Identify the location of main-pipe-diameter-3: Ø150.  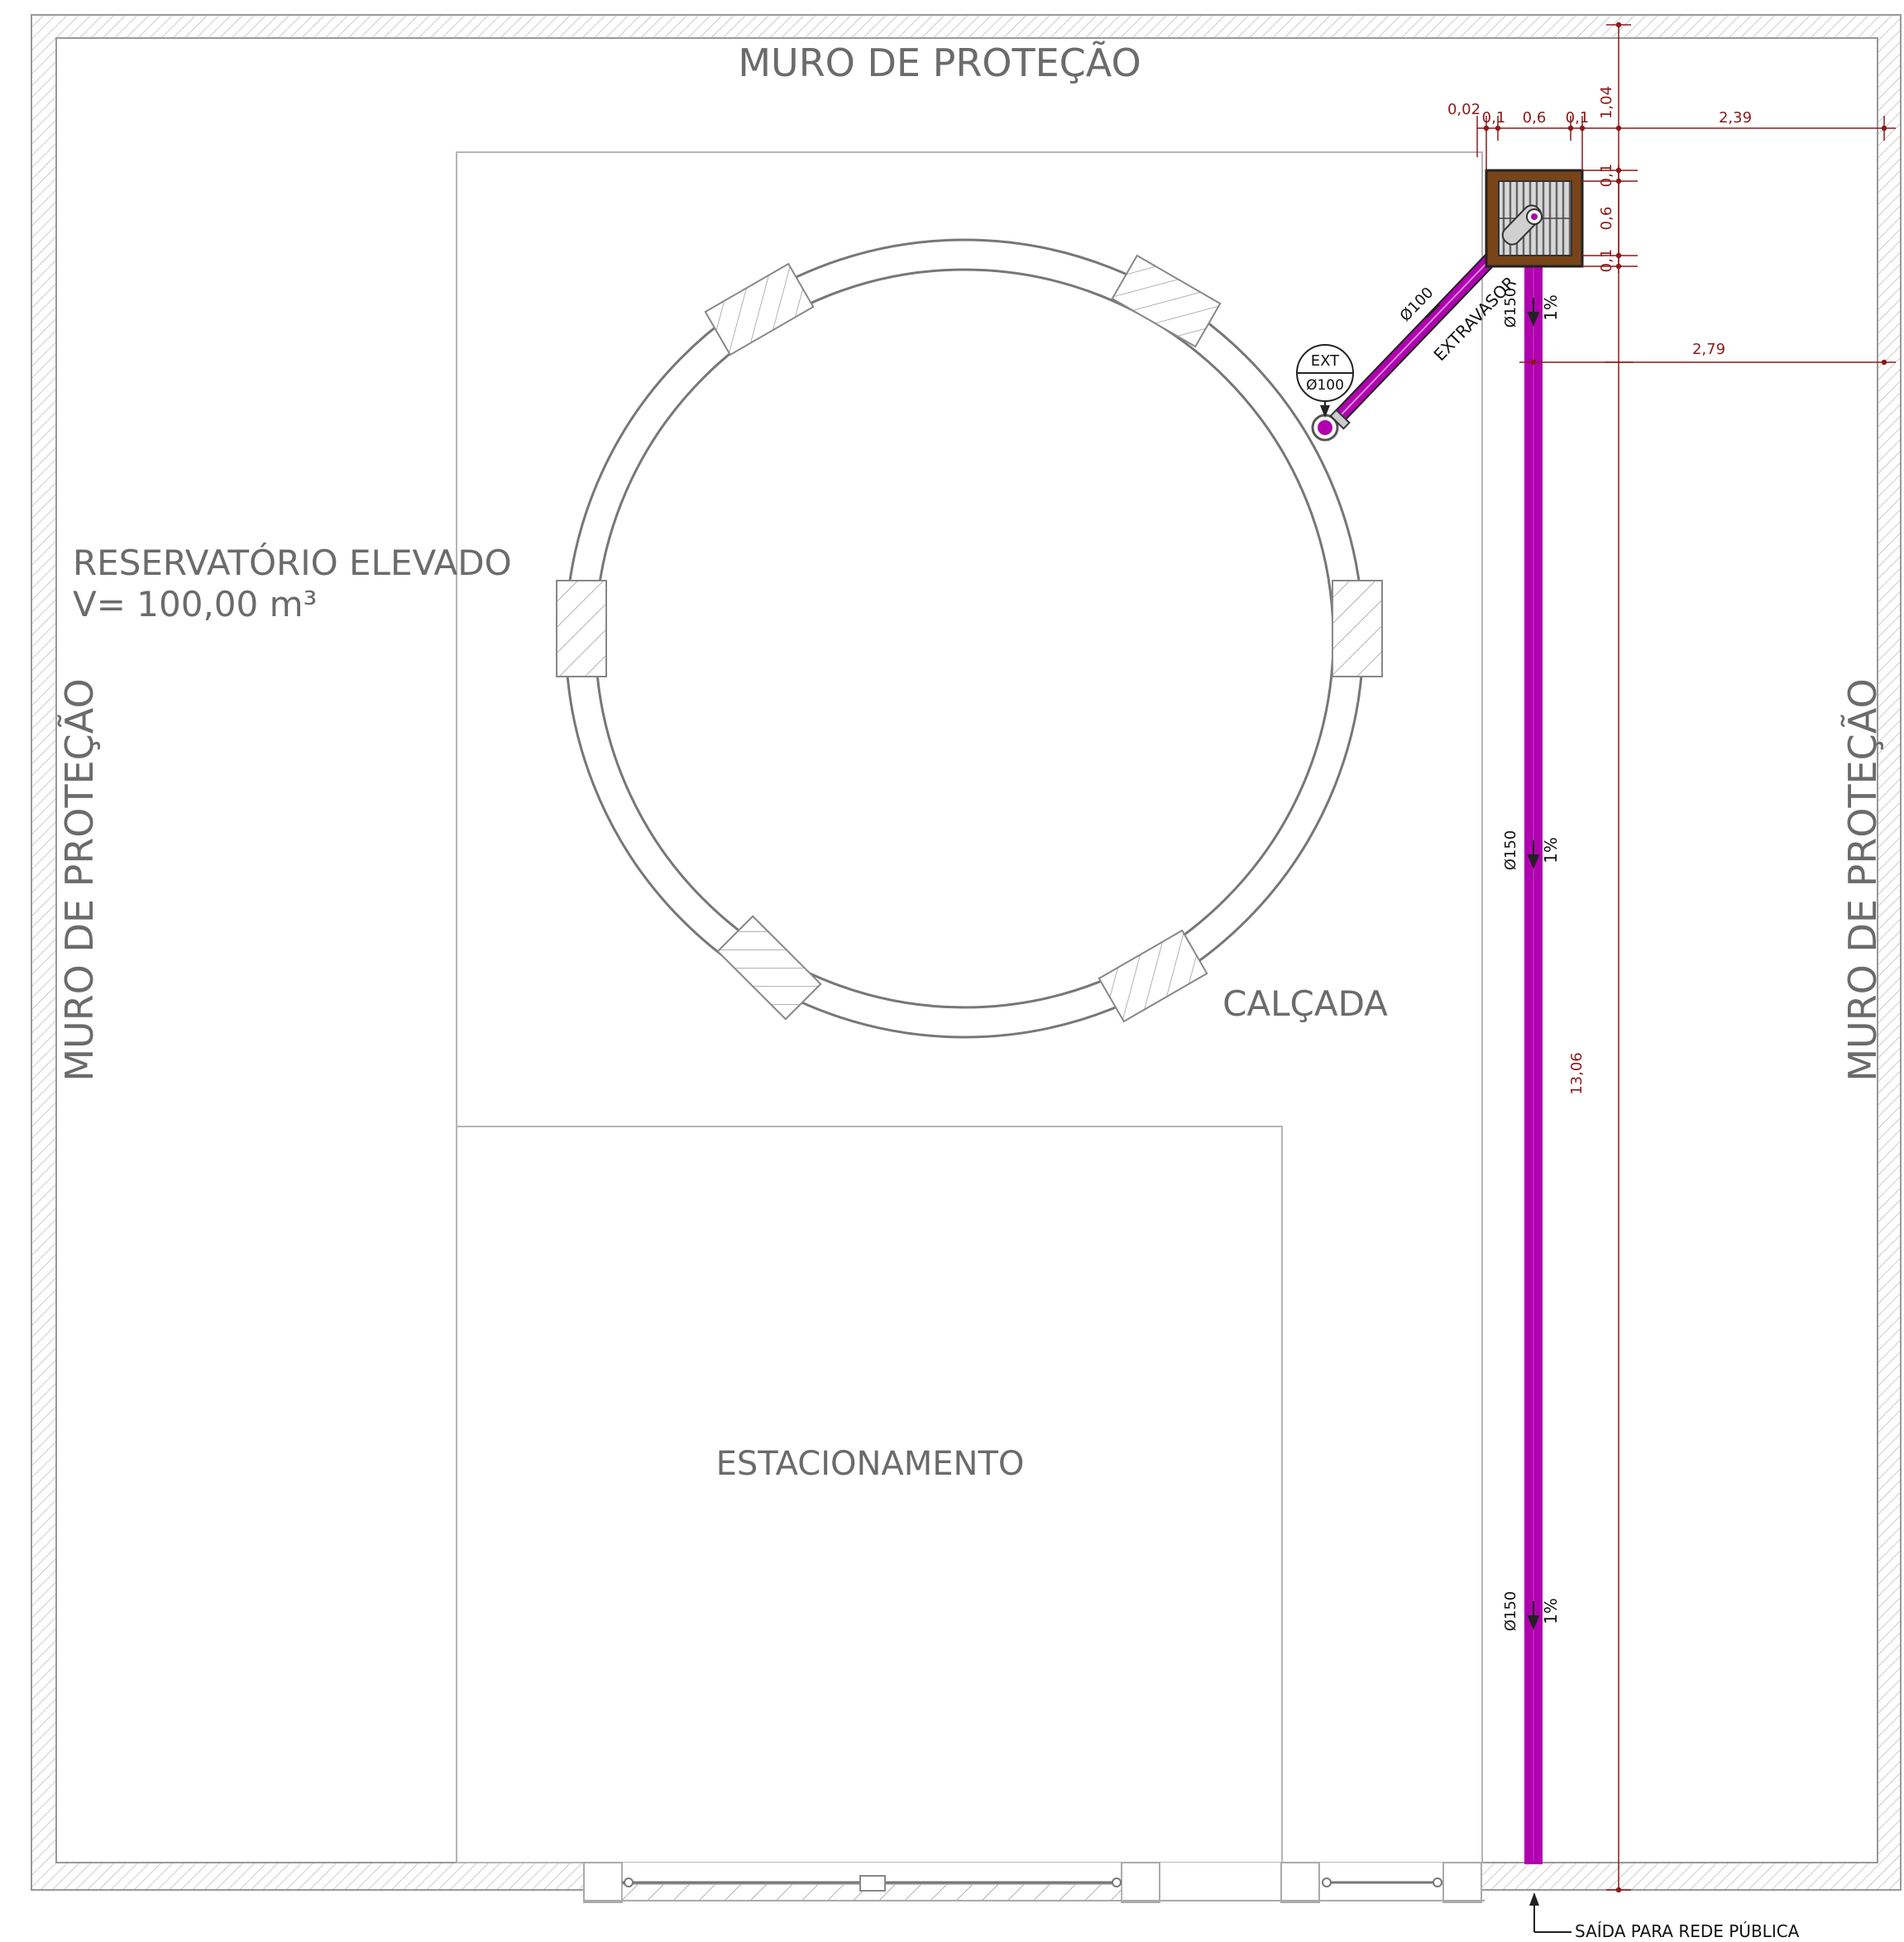
(1510, 1611).